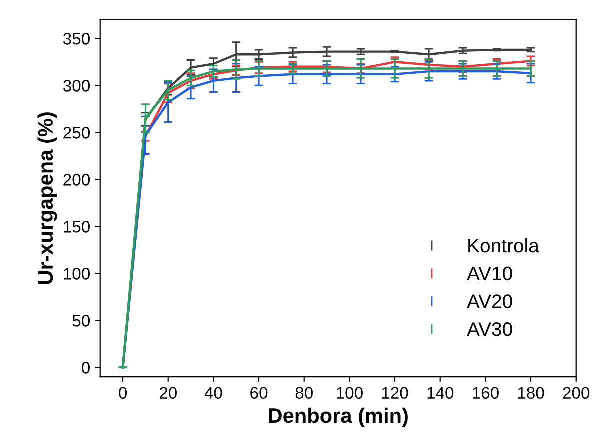 The width and height of the screenshot is (601, 441). I want to click on y-tick-label: 300, so click(76, 86).